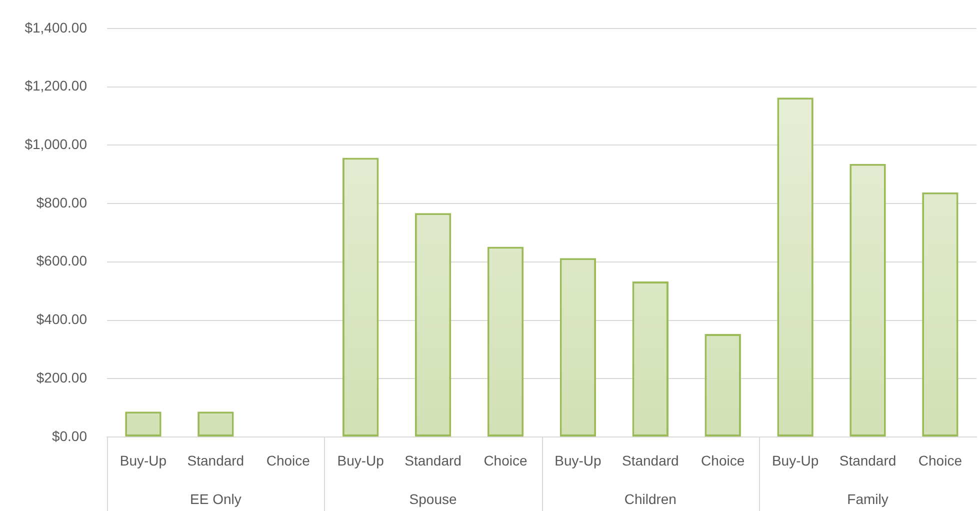 The image size is (978, 511). What do you see at coordinates (62, 377) in the screenshot?
I see `y-tick-label: $200.00` at bounding box center [62, 377].